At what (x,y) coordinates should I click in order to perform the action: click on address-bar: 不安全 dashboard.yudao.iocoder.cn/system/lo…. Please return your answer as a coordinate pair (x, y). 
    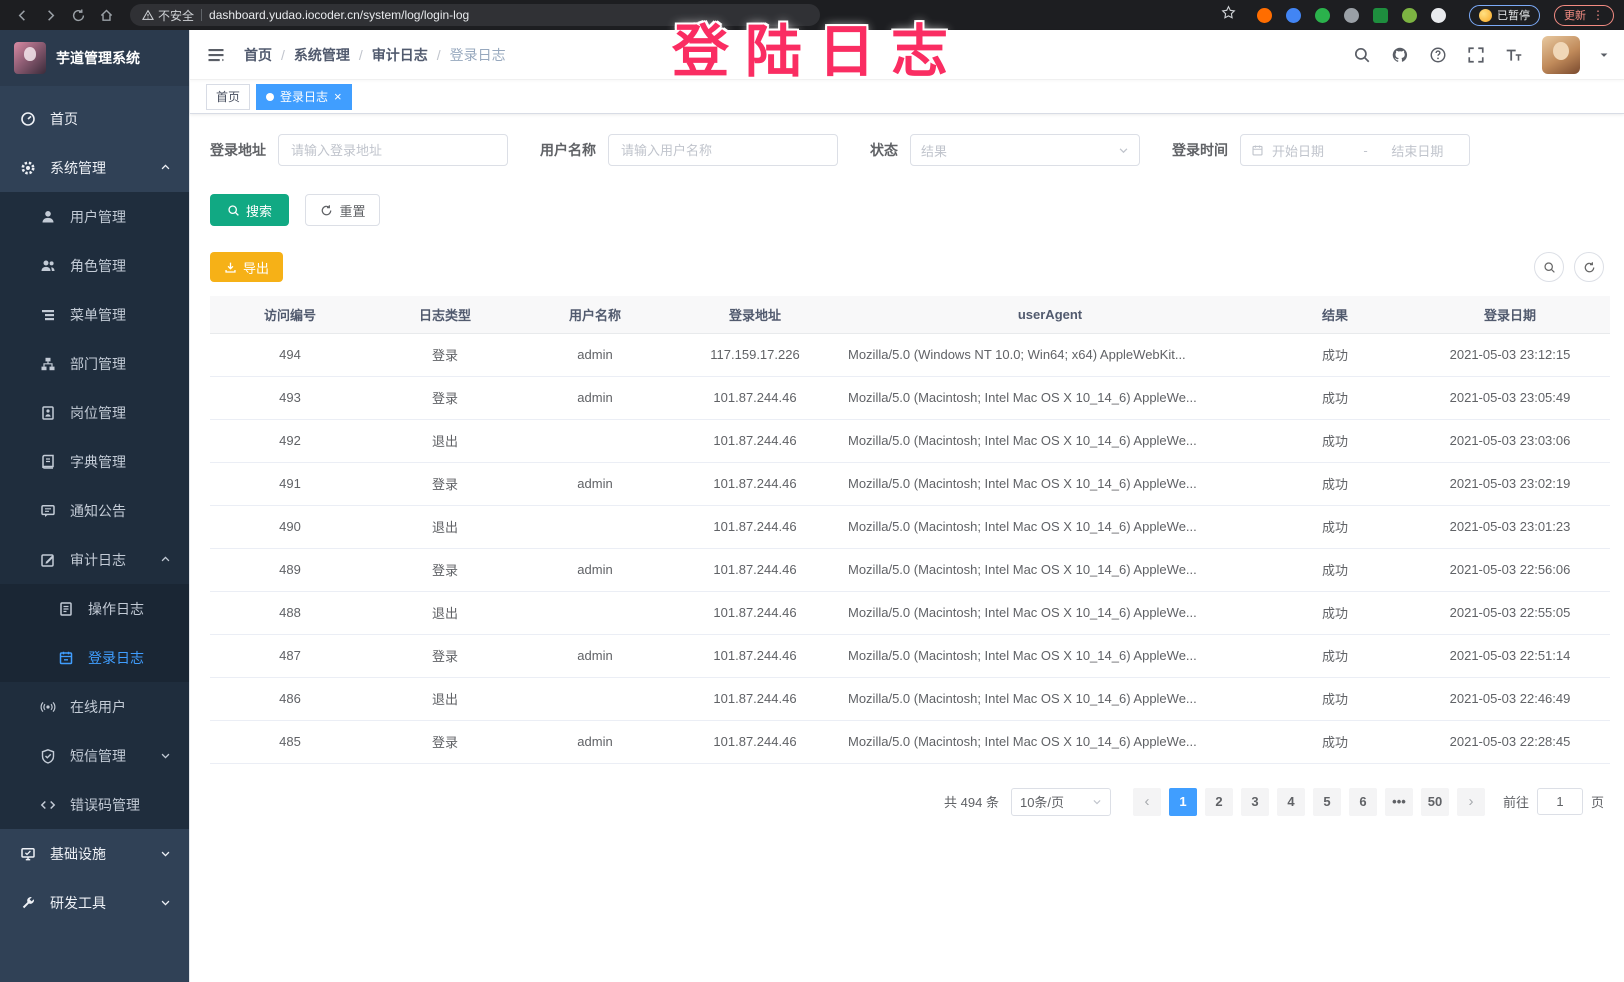
    Looking at the image, I should click on (475, 15).